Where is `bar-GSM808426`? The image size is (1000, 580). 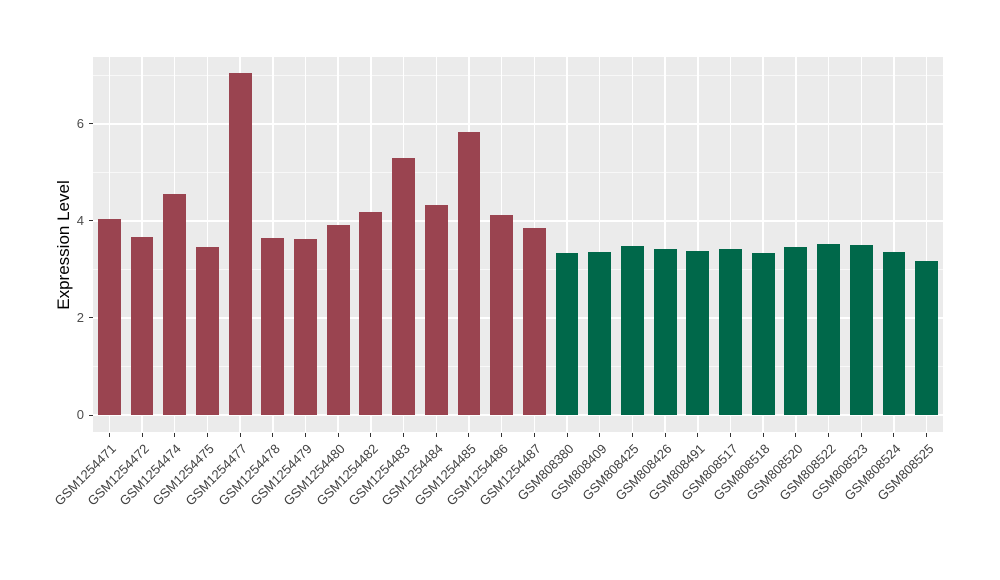
bar-GSM808426 is located at coordinates (665, 332).